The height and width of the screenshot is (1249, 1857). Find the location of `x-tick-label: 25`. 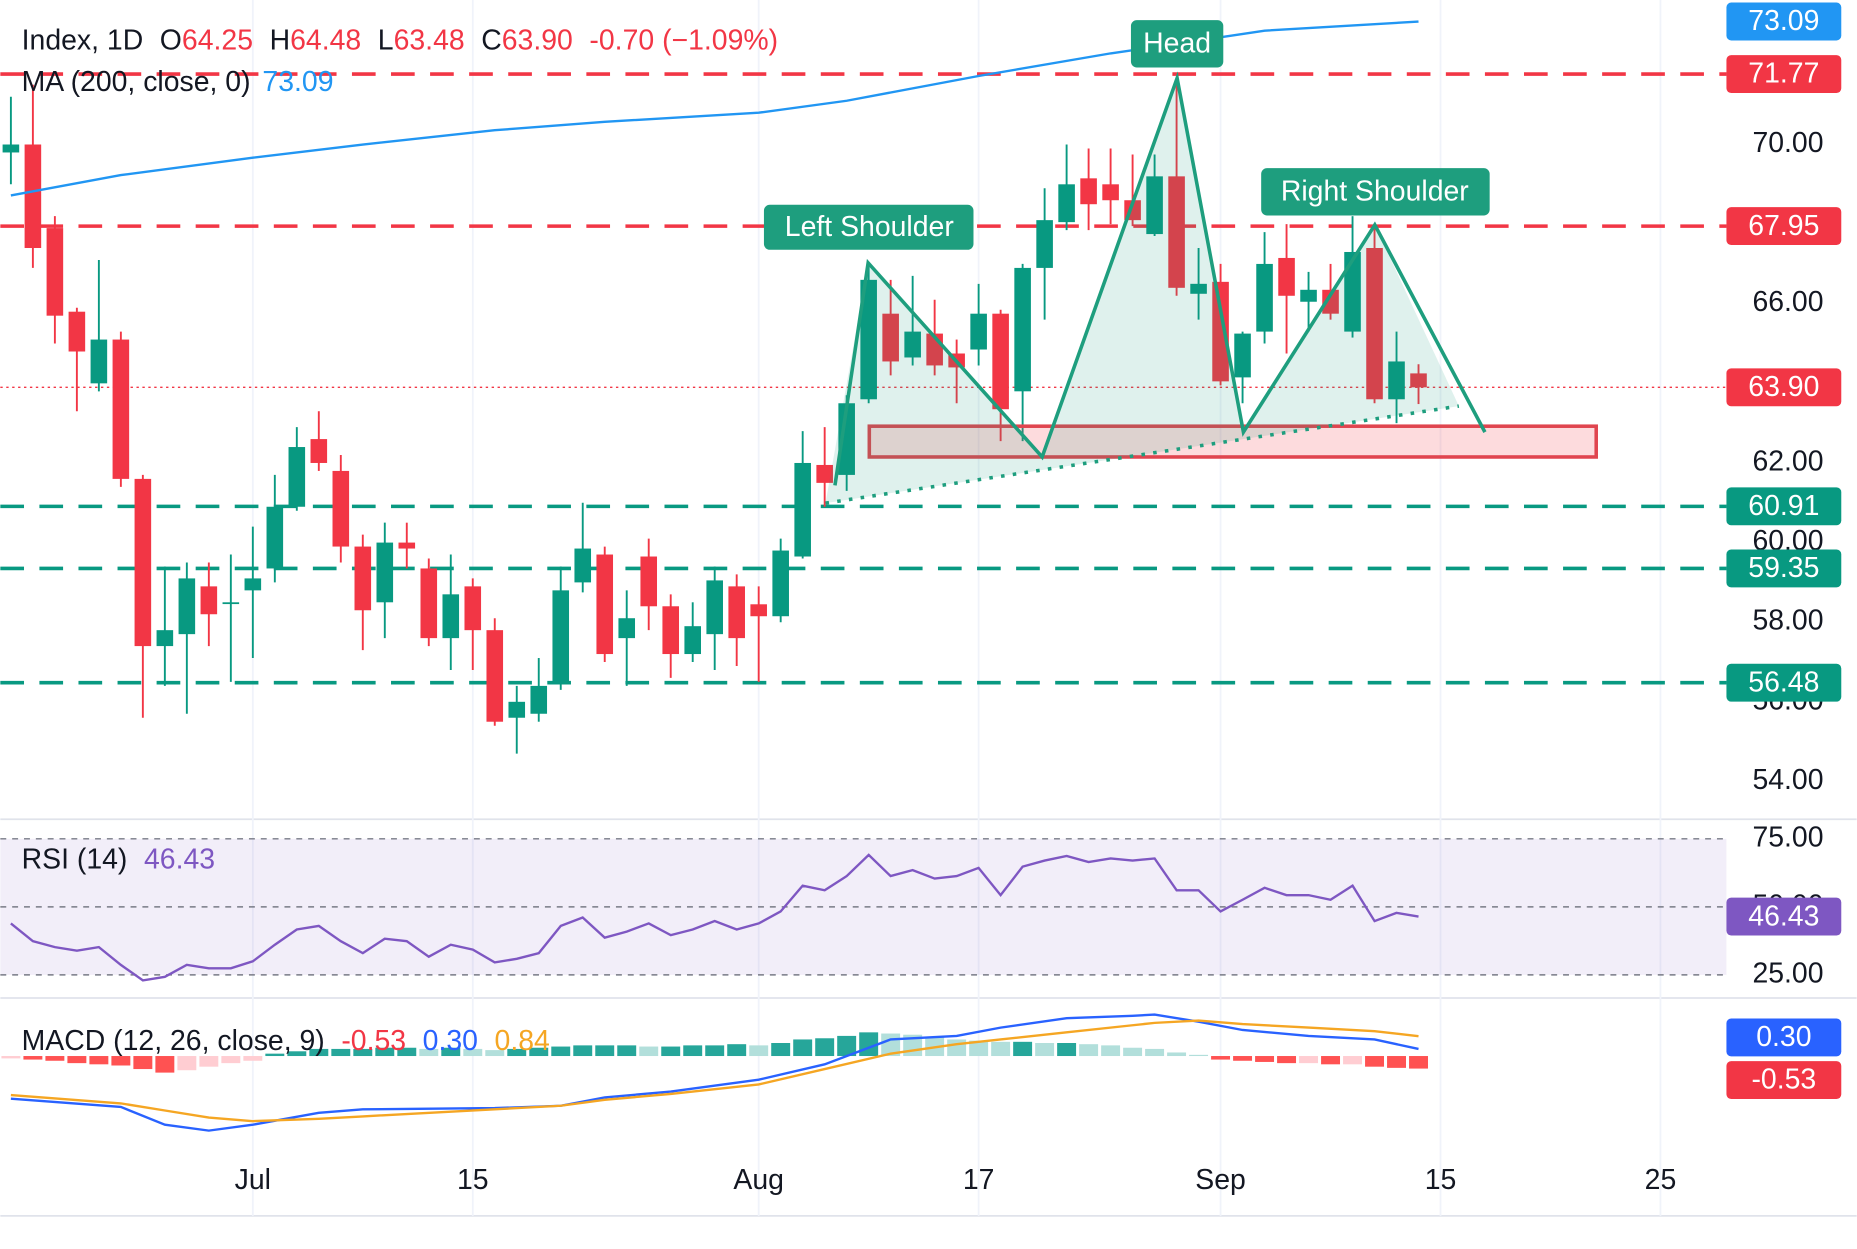

x-tick-label: 25 is located at coordinates (1661, 1180).